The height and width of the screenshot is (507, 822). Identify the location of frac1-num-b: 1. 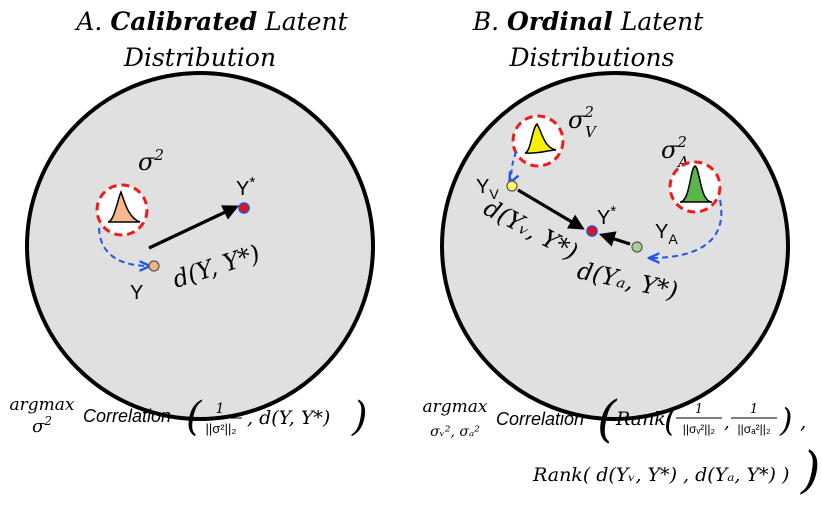
(699, 409).